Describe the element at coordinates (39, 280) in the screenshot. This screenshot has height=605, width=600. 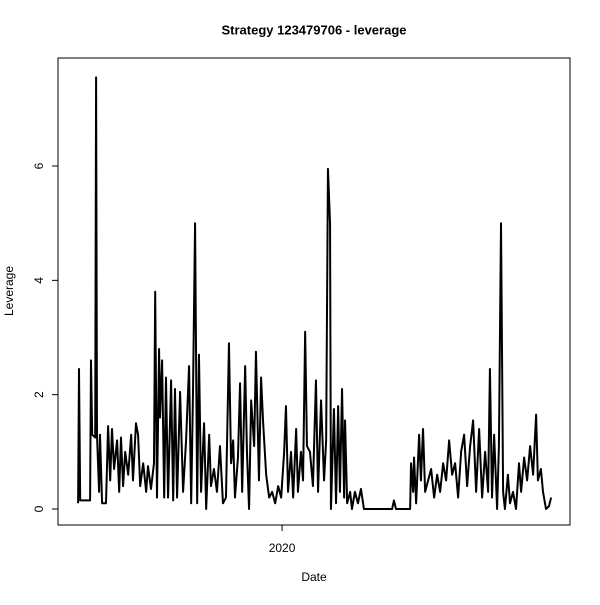
I see `y-tick-label: 4` at that location.